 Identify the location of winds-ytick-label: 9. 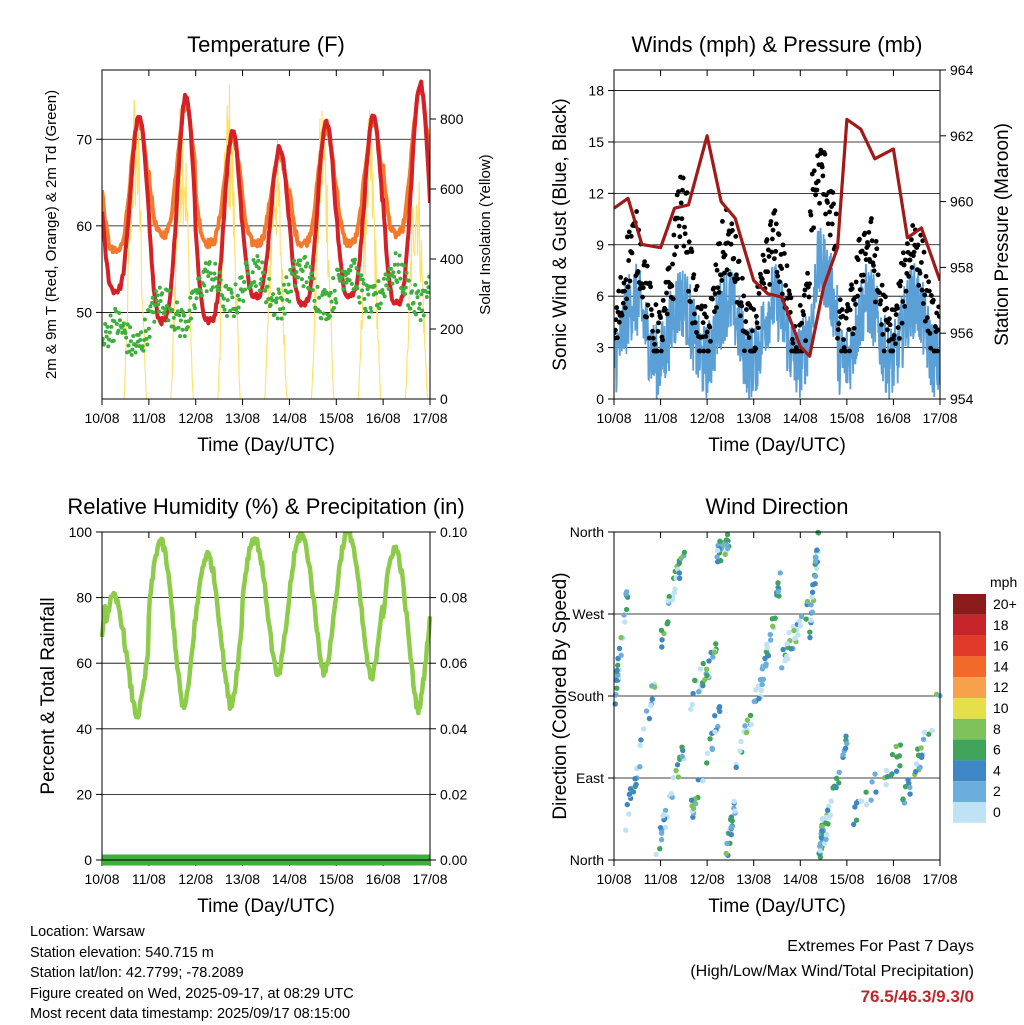
(600, 245).